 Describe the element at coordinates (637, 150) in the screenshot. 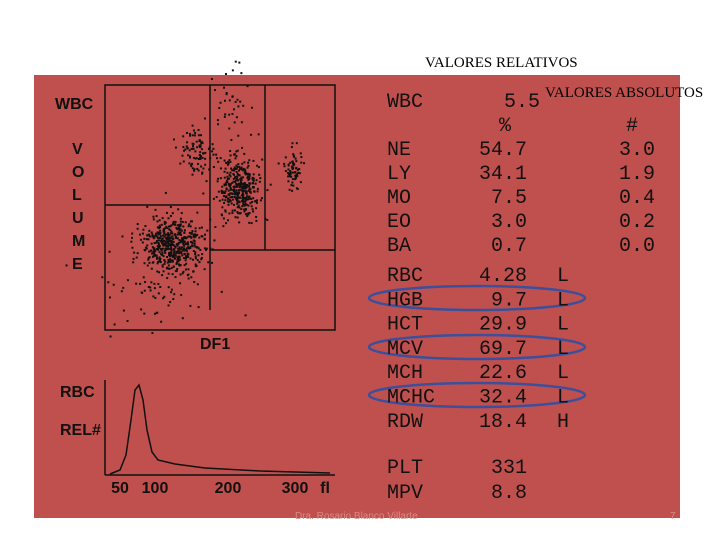

I see `result-text: 3.0` at that location.